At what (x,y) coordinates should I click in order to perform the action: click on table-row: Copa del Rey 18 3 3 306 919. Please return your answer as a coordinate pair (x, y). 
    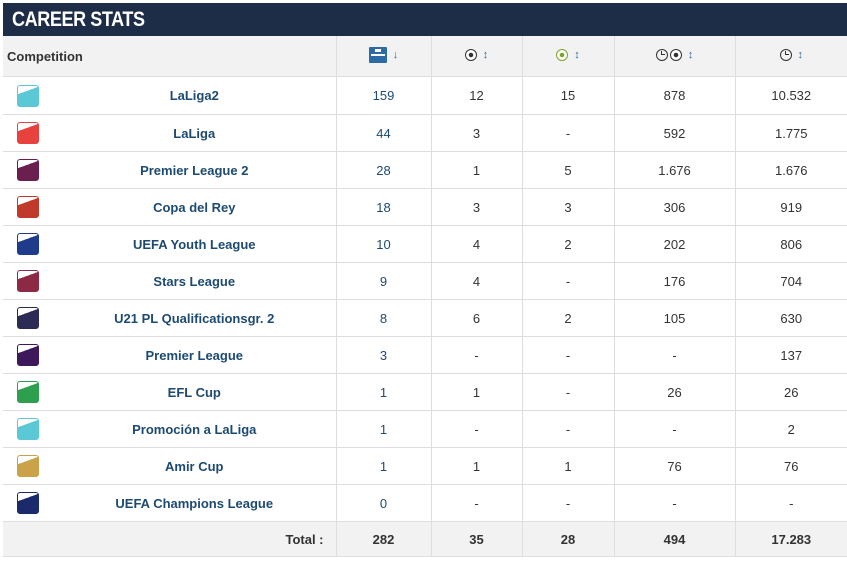
    Looking at the image, I should click on (425, 207).